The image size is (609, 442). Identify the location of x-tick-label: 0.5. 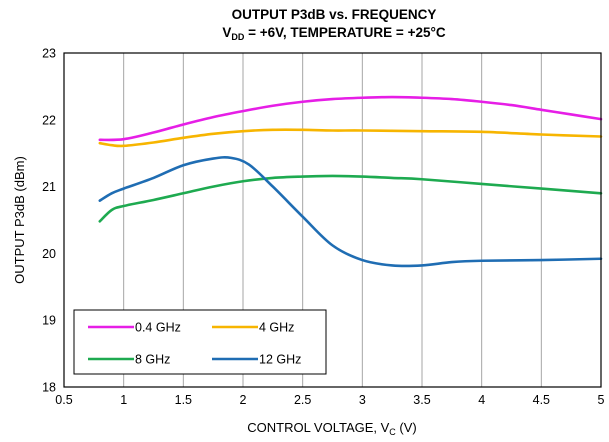
(63, 400).